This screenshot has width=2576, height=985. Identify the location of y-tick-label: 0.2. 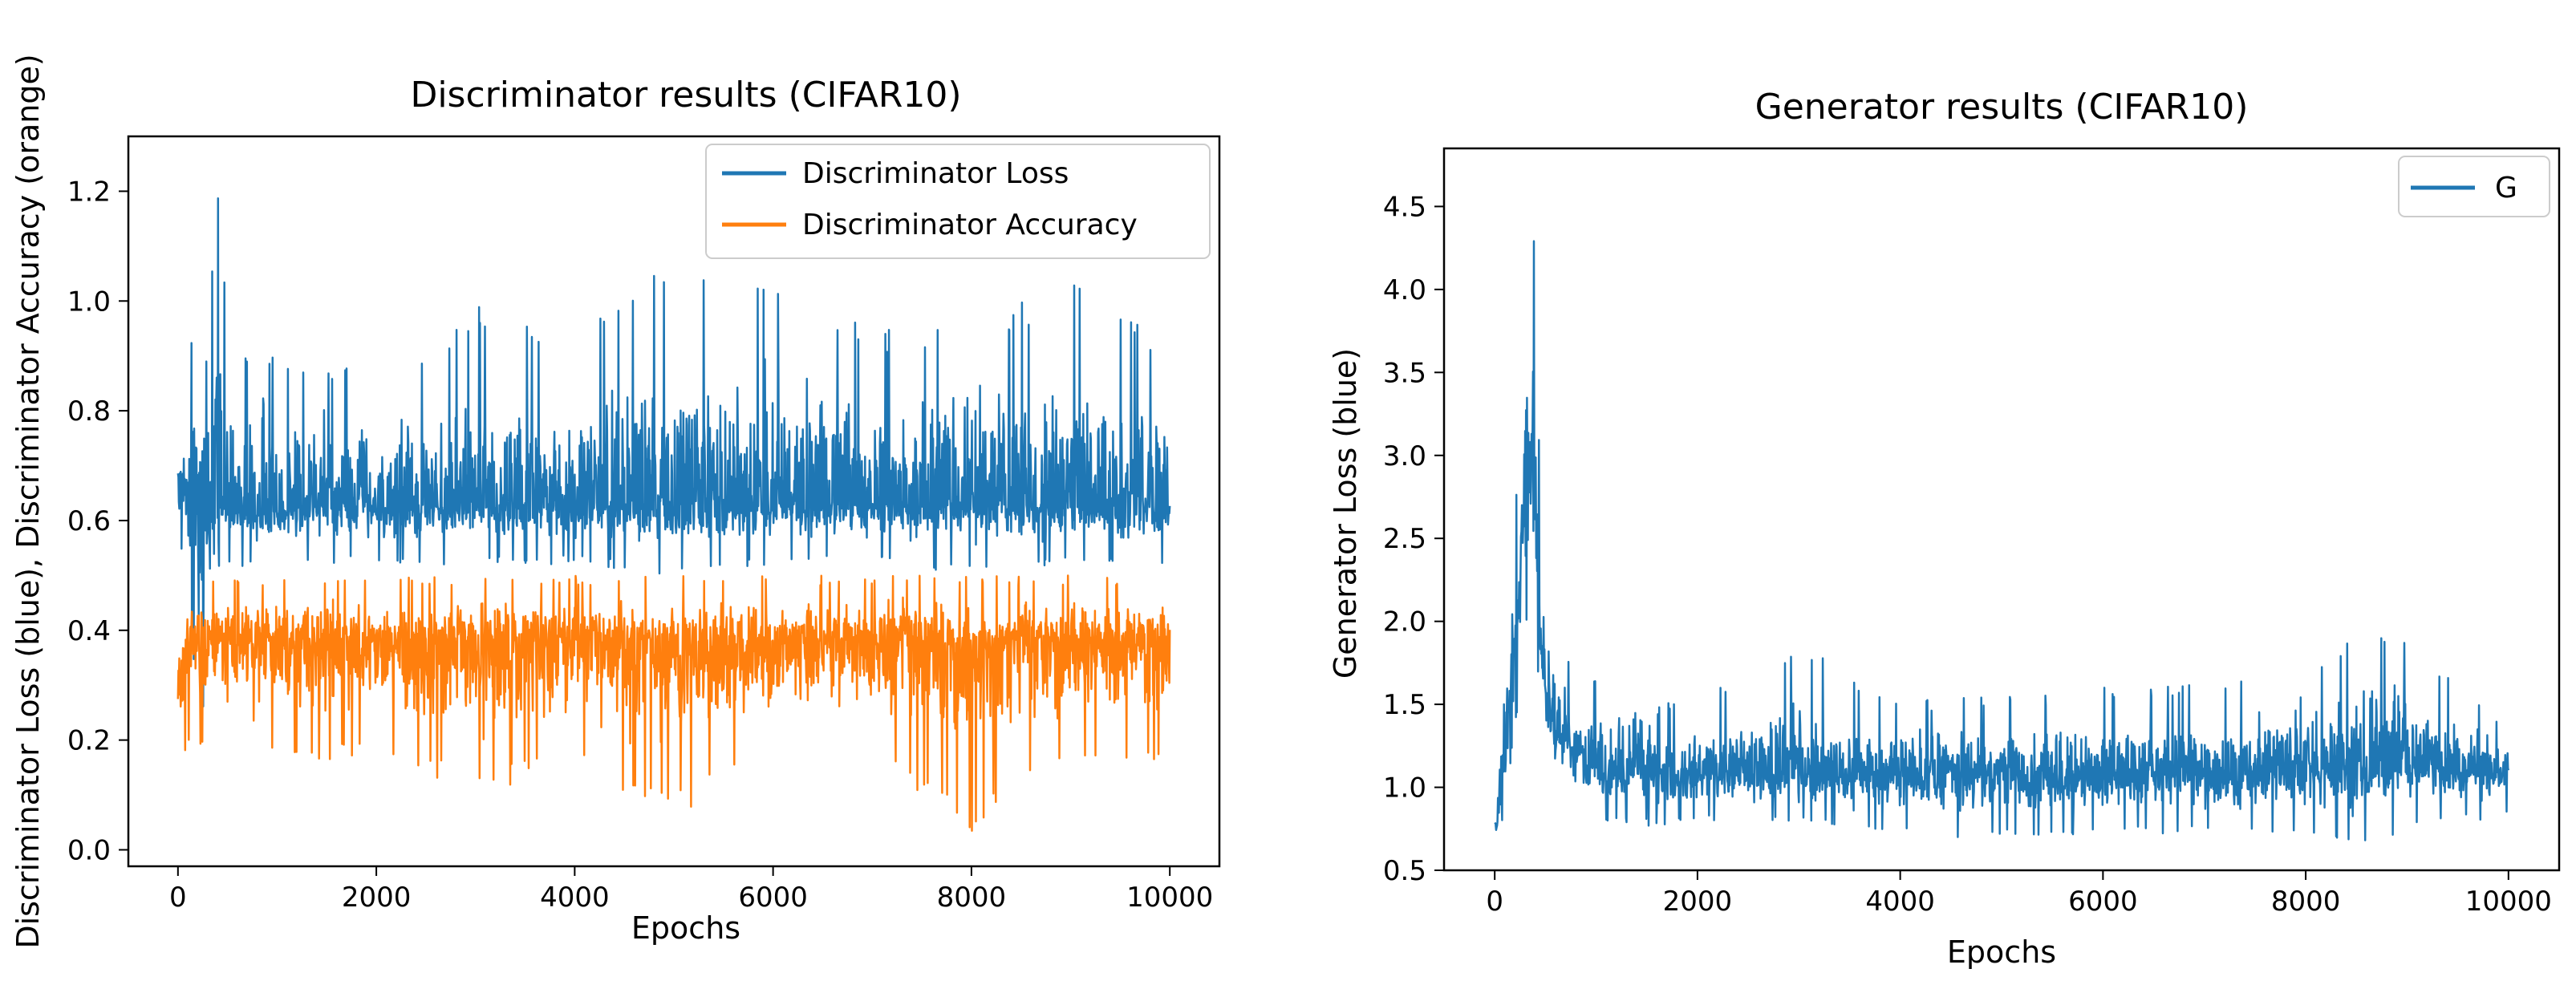
(89, 741).